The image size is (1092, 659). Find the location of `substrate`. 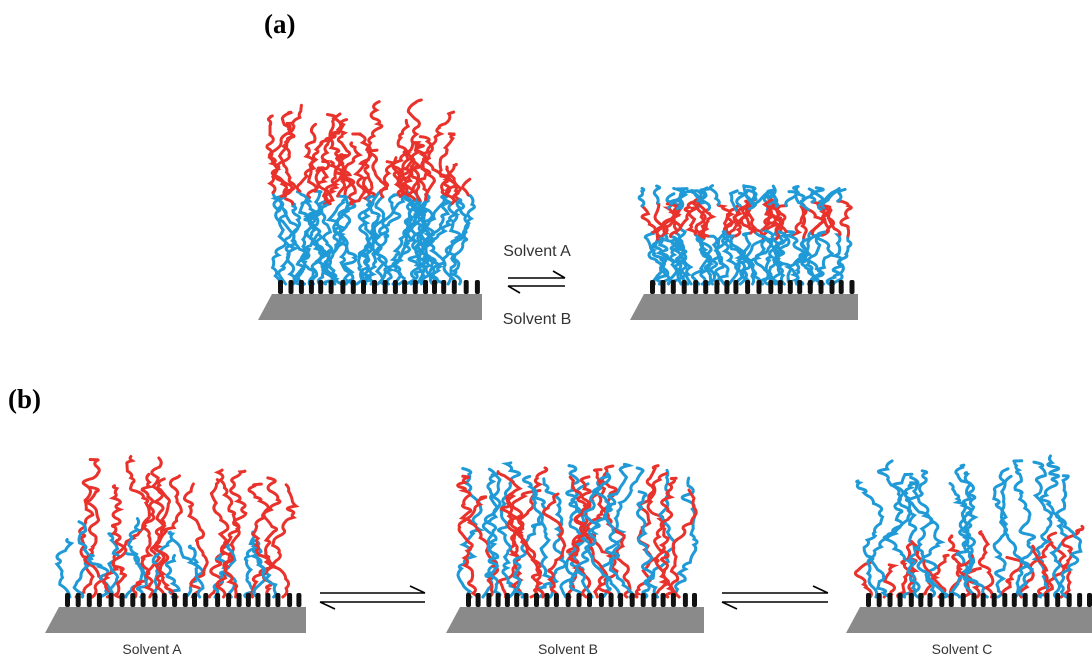

substrate is located at coordinates (575, 620).